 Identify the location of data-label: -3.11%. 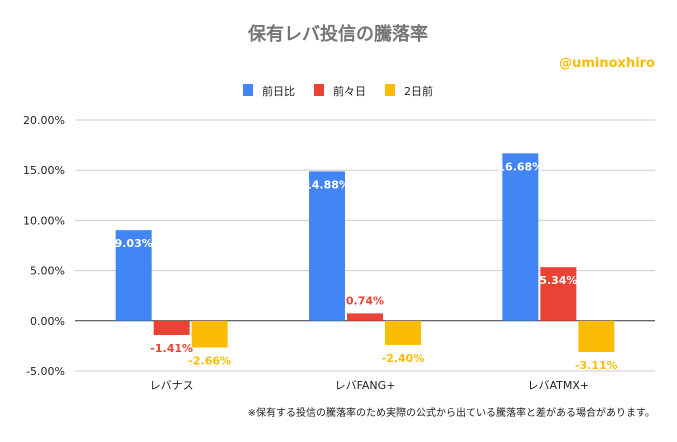
(596, 365).